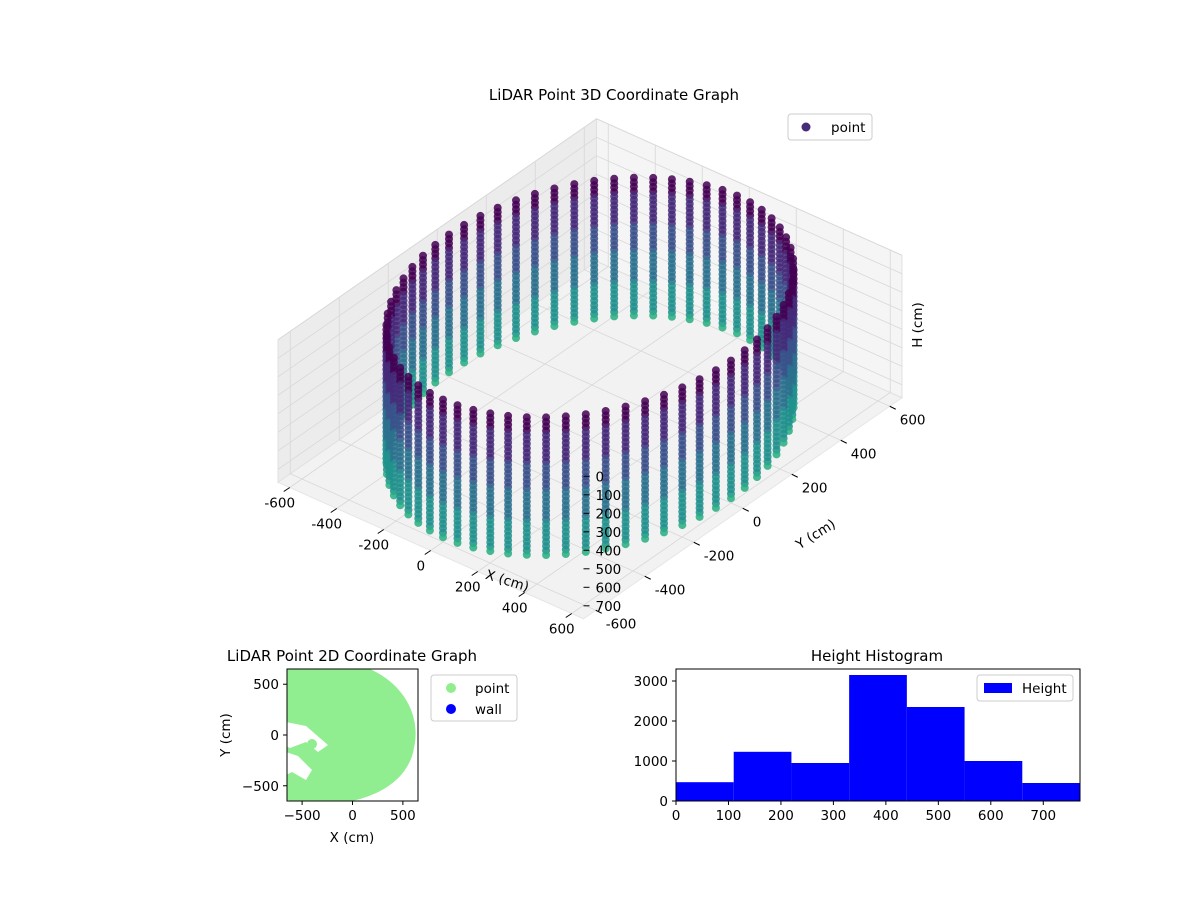 The width and height of the screenshot is (1200, 900). Describe the element at coordinates (1044, 689) in the screenshot. I see `legend-label-height: Height` at that location.